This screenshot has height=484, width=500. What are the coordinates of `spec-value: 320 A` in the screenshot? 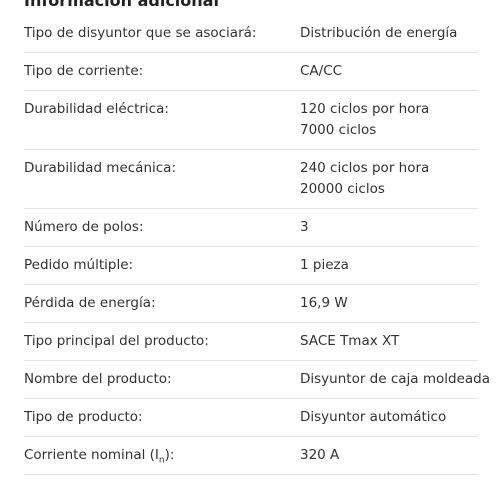 It's located at (319, 455).